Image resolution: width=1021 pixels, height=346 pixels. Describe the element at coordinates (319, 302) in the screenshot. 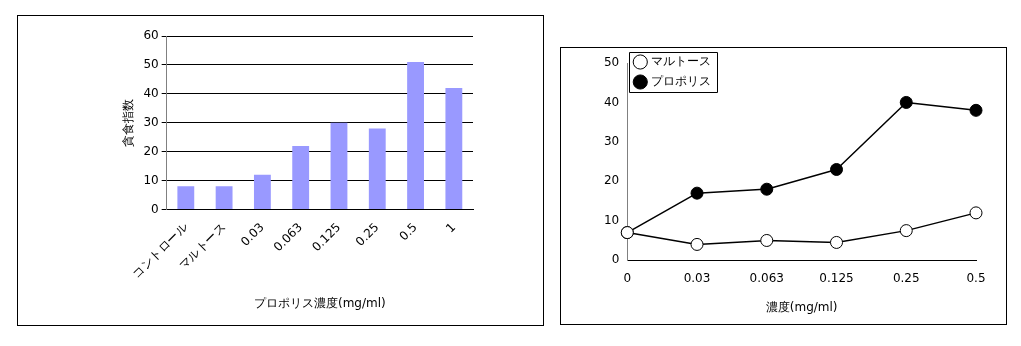

I see `x-axis-title: プロポリス濃度(mg/ml)` at that location.